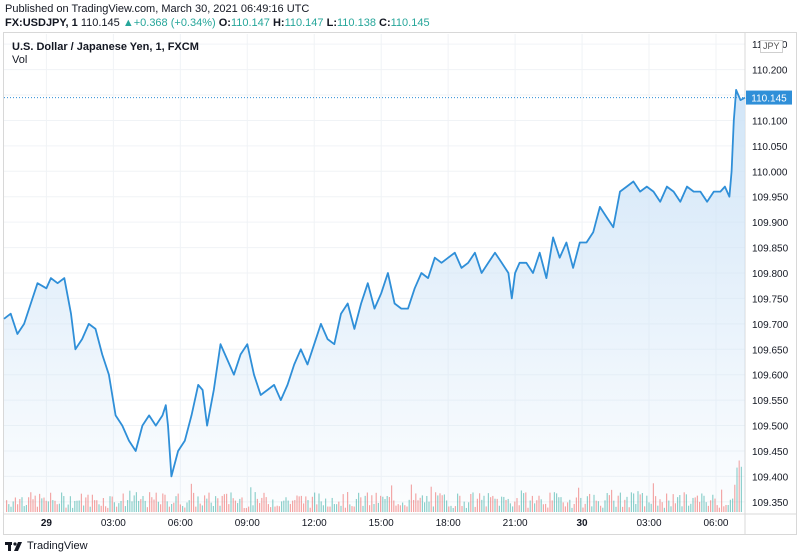  Describe the element at coordinates (448, 523) in the screenshot. I see `x-tick-label: 18:00` at that location.